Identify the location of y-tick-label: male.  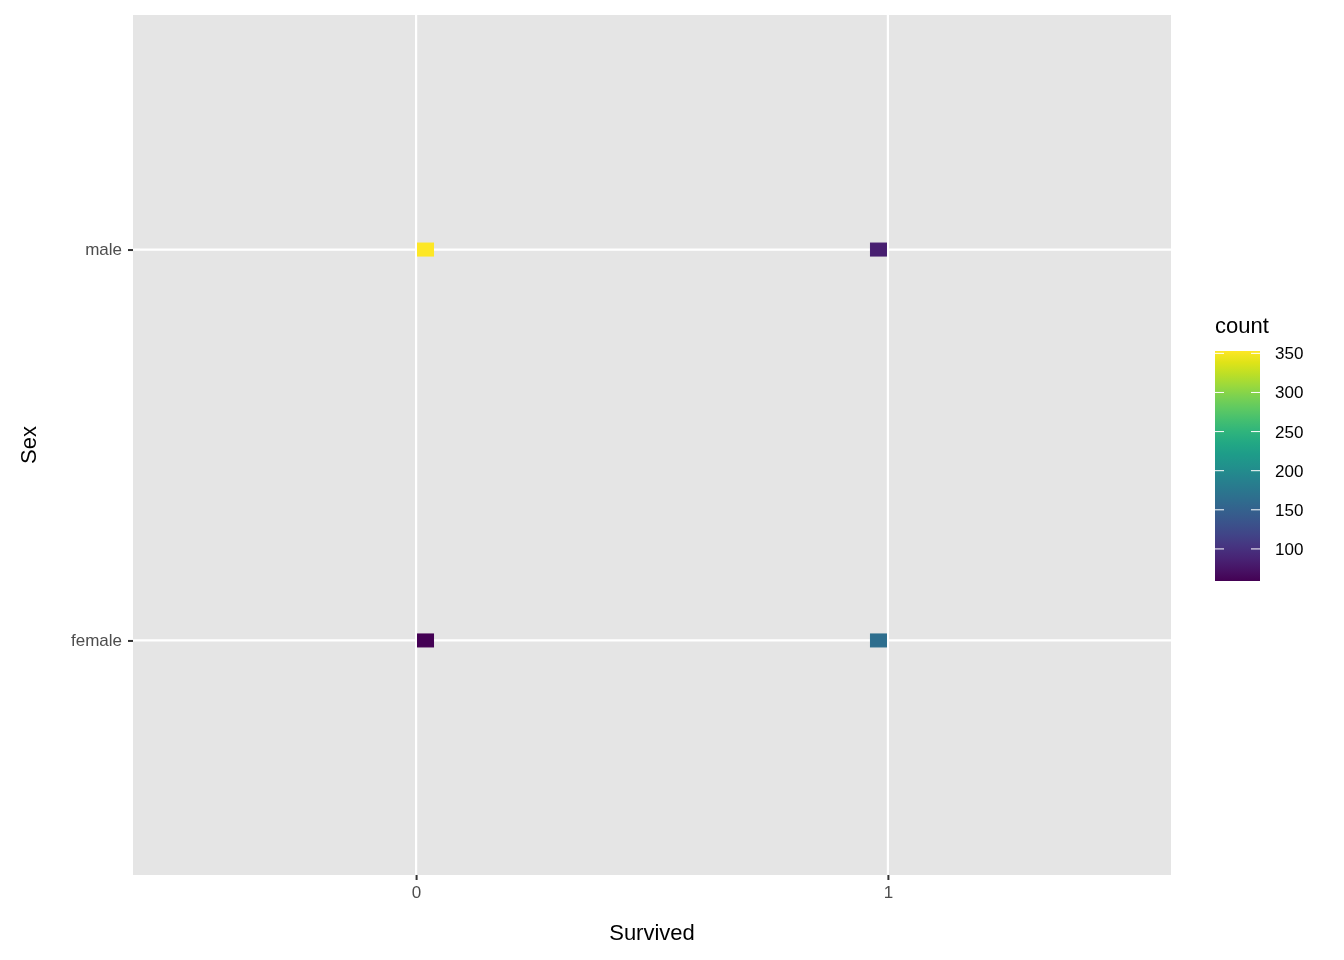
(103, 250).